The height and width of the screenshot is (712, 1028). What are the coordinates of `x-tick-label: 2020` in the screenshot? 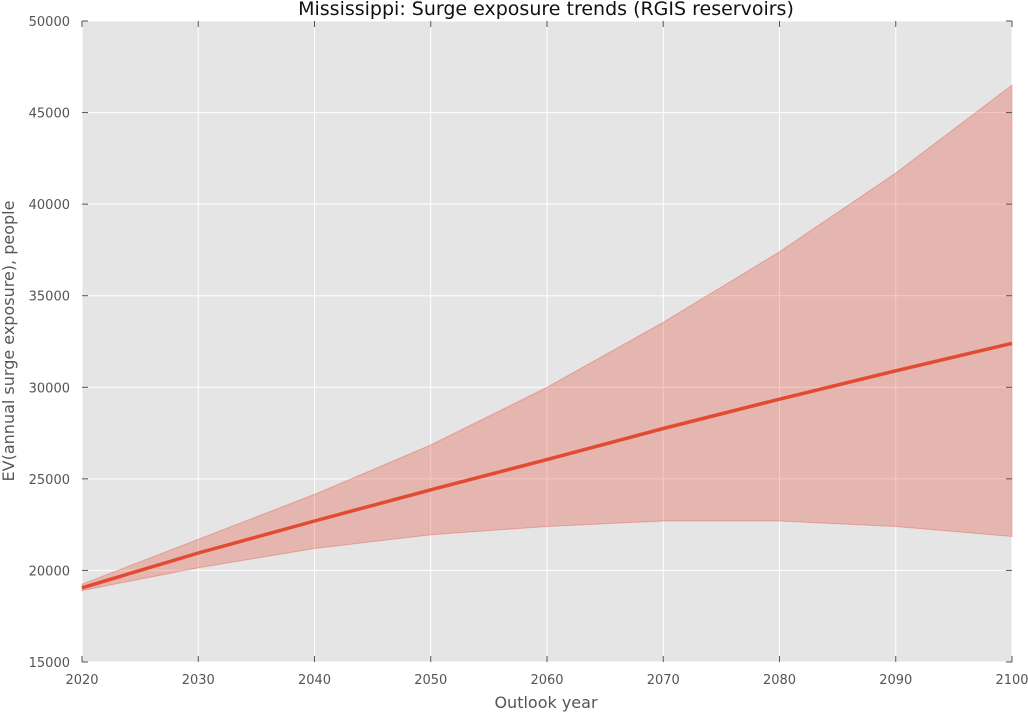 It's located at (81, 680).